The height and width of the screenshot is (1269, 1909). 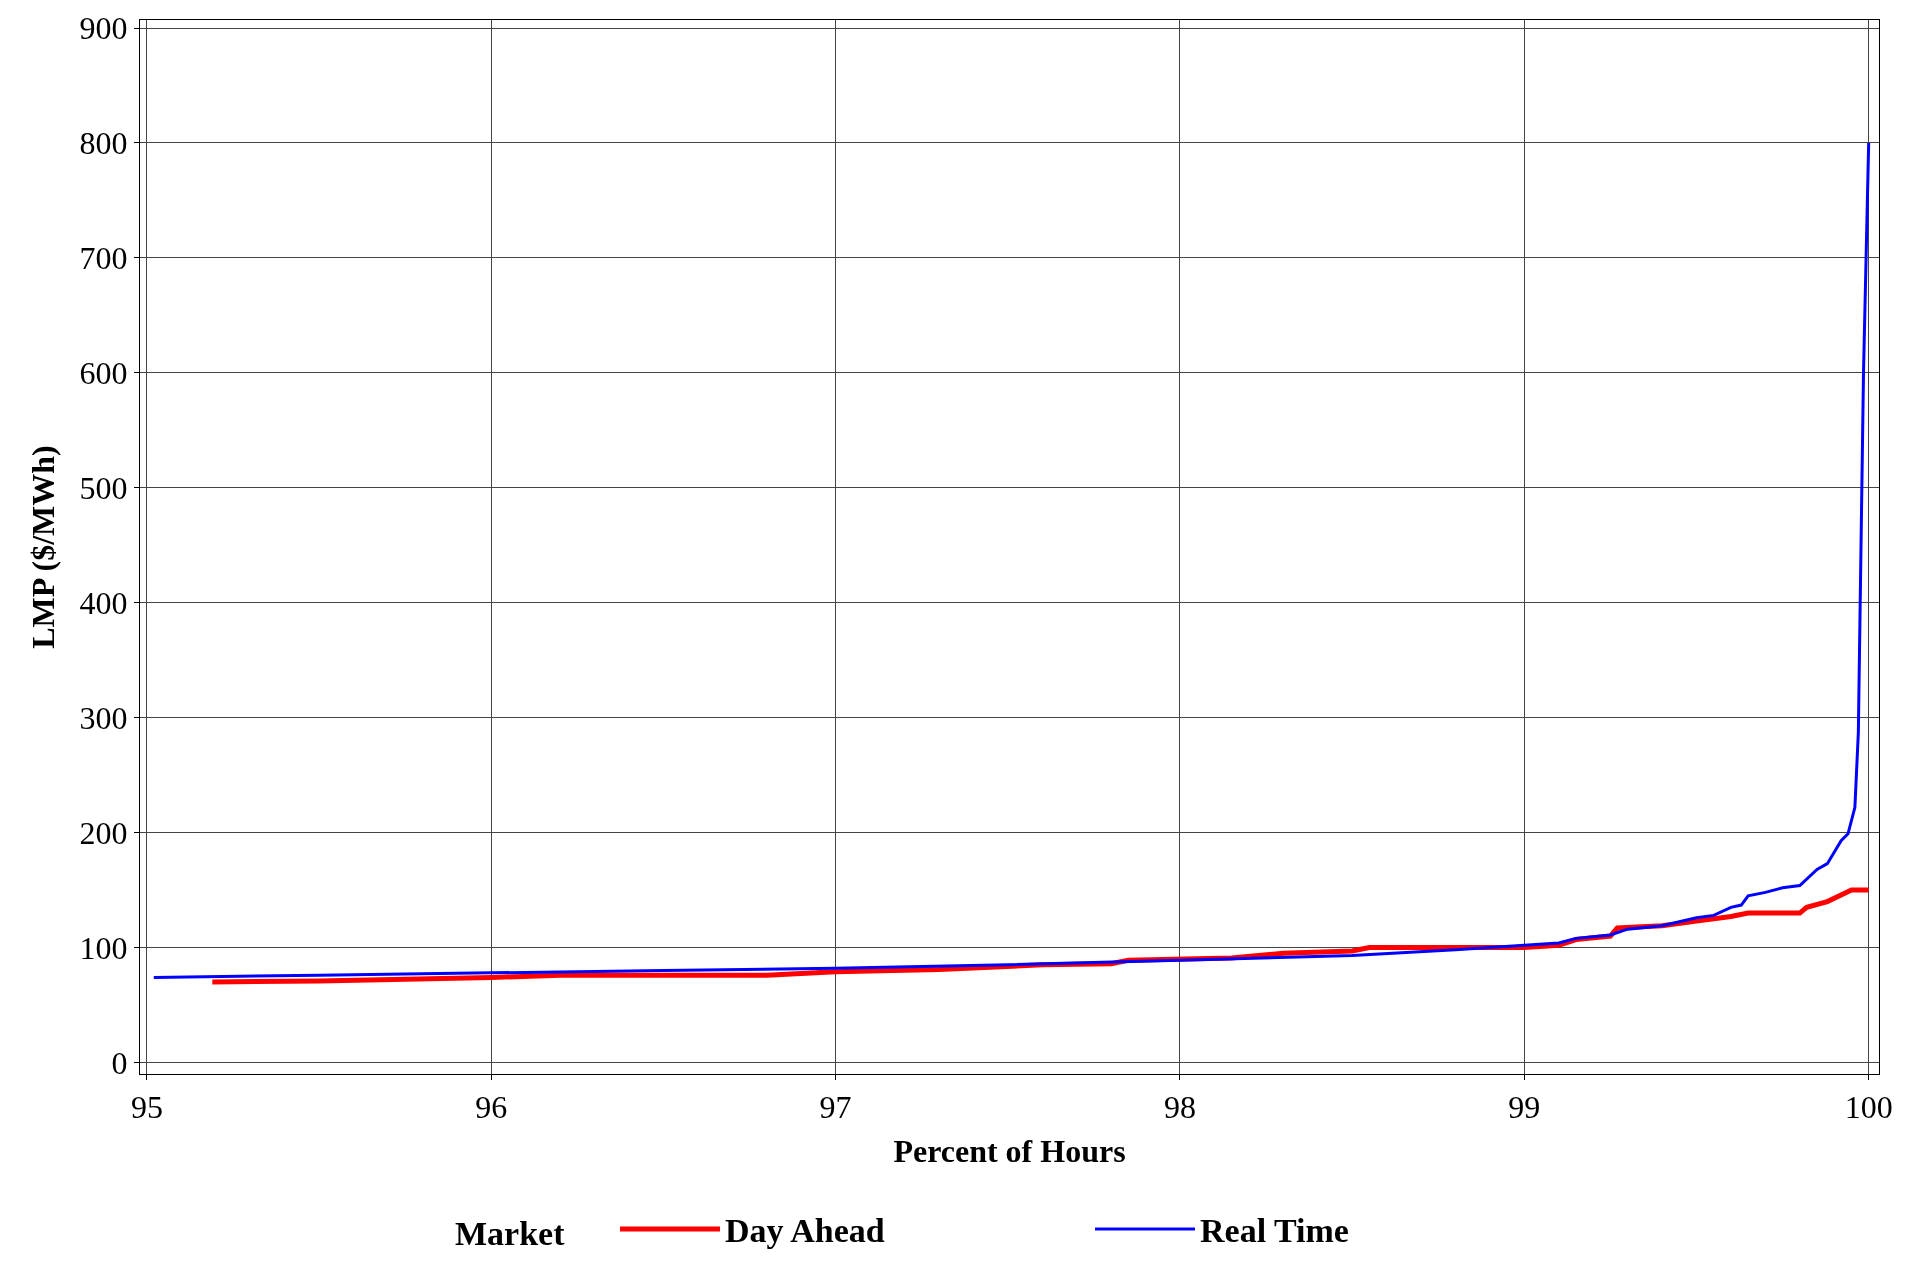 What do you see at coordinates (1524, 1107) in the screenshot?
I see `x-tick-label: 99` at bounding box center [1524, 1107].